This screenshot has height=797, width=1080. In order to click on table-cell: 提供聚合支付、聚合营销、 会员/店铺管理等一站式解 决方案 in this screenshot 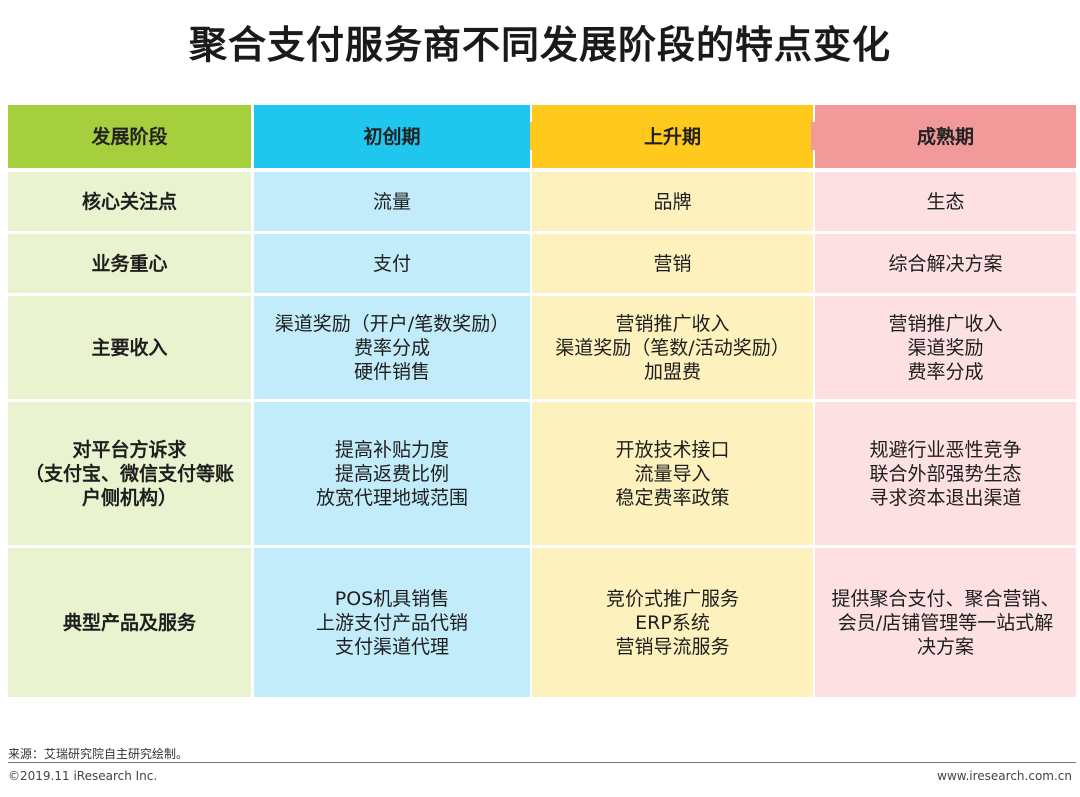, I will do `click(945, 622)`.